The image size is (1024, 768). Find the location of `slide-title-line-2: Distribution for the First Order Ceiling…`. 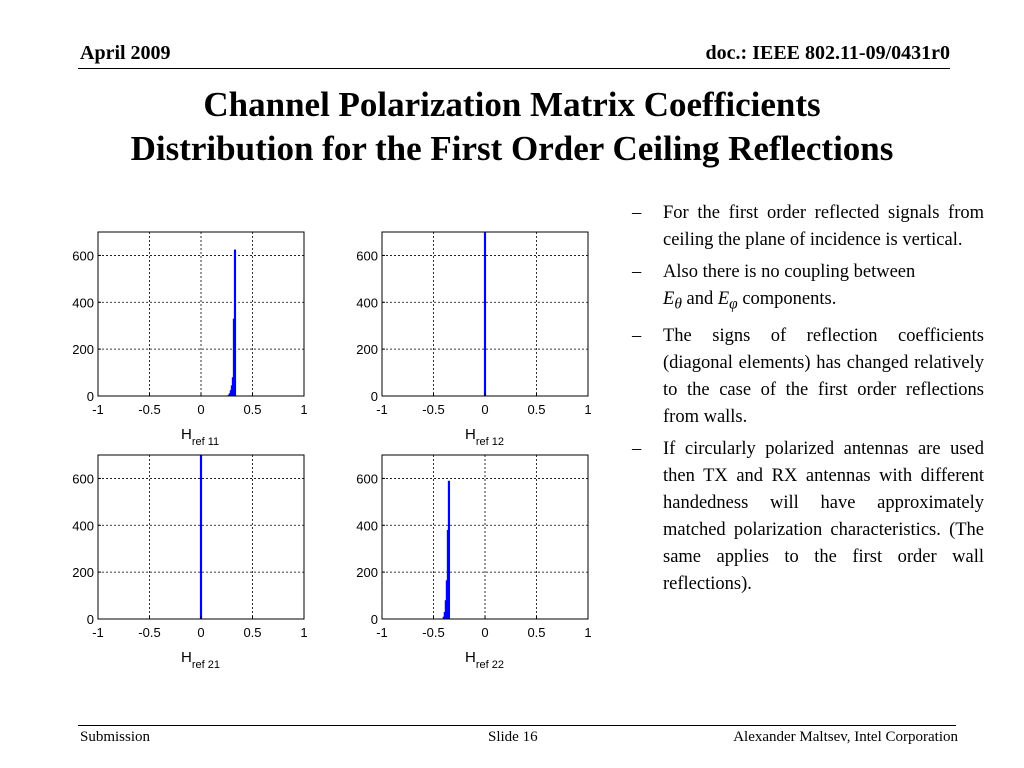

slide-title-line-2: Distribution for the First Order Ceiling… is located at coordinates (512, 148).